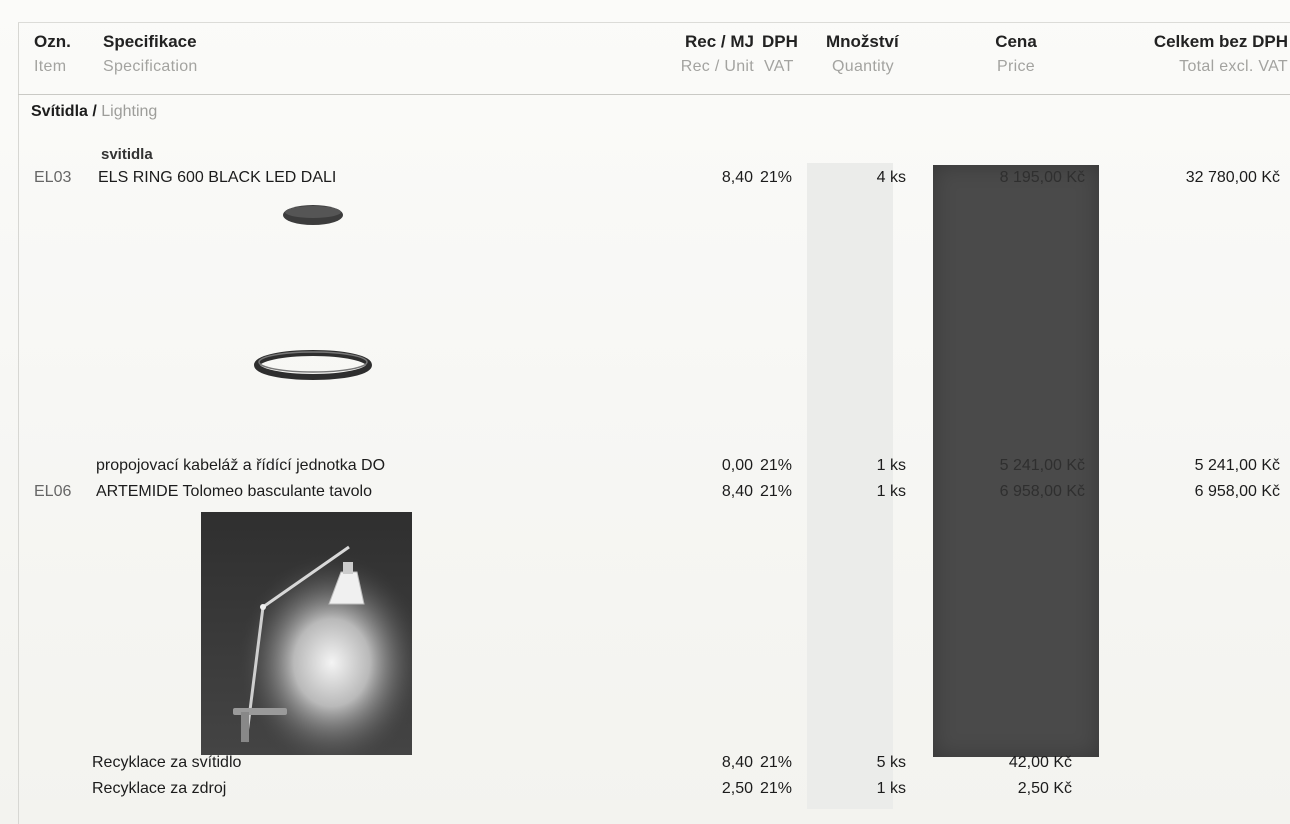  Describe the element at coordinates (862, 41) in the screenshot. I see `header-qty-cs: Množství` at that location.